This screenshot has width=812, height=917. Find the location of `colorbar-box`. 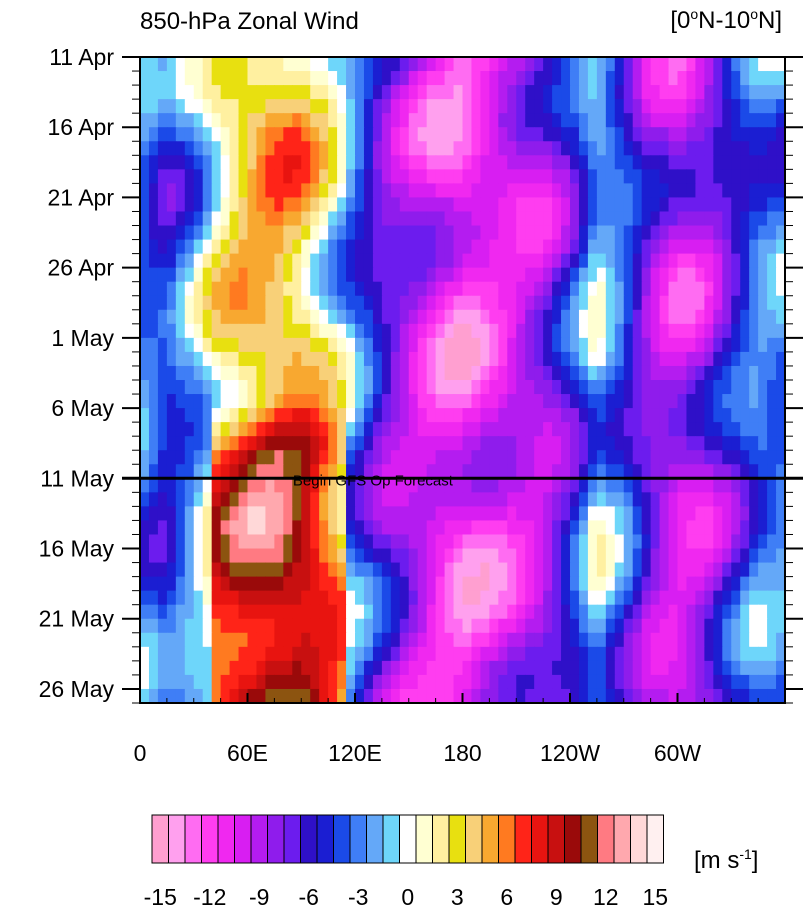

colorbar-box is located at coordinates (226, 839).